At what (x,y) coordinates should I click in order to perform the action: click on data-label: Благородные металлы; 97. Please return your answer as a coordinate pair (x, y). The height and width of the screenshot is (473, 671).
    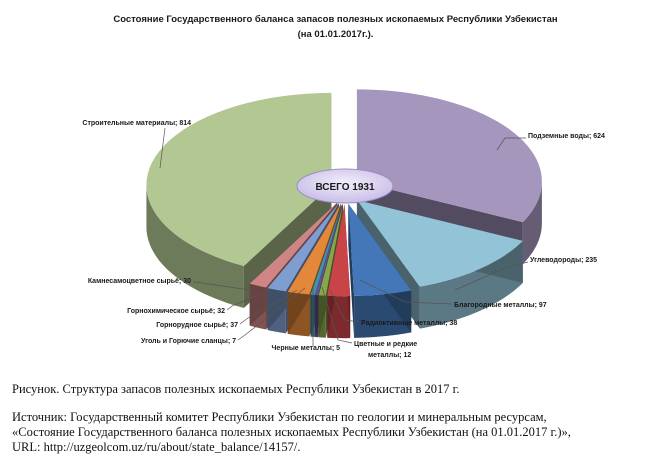
    Looking at the image, I should click on (500, 305).